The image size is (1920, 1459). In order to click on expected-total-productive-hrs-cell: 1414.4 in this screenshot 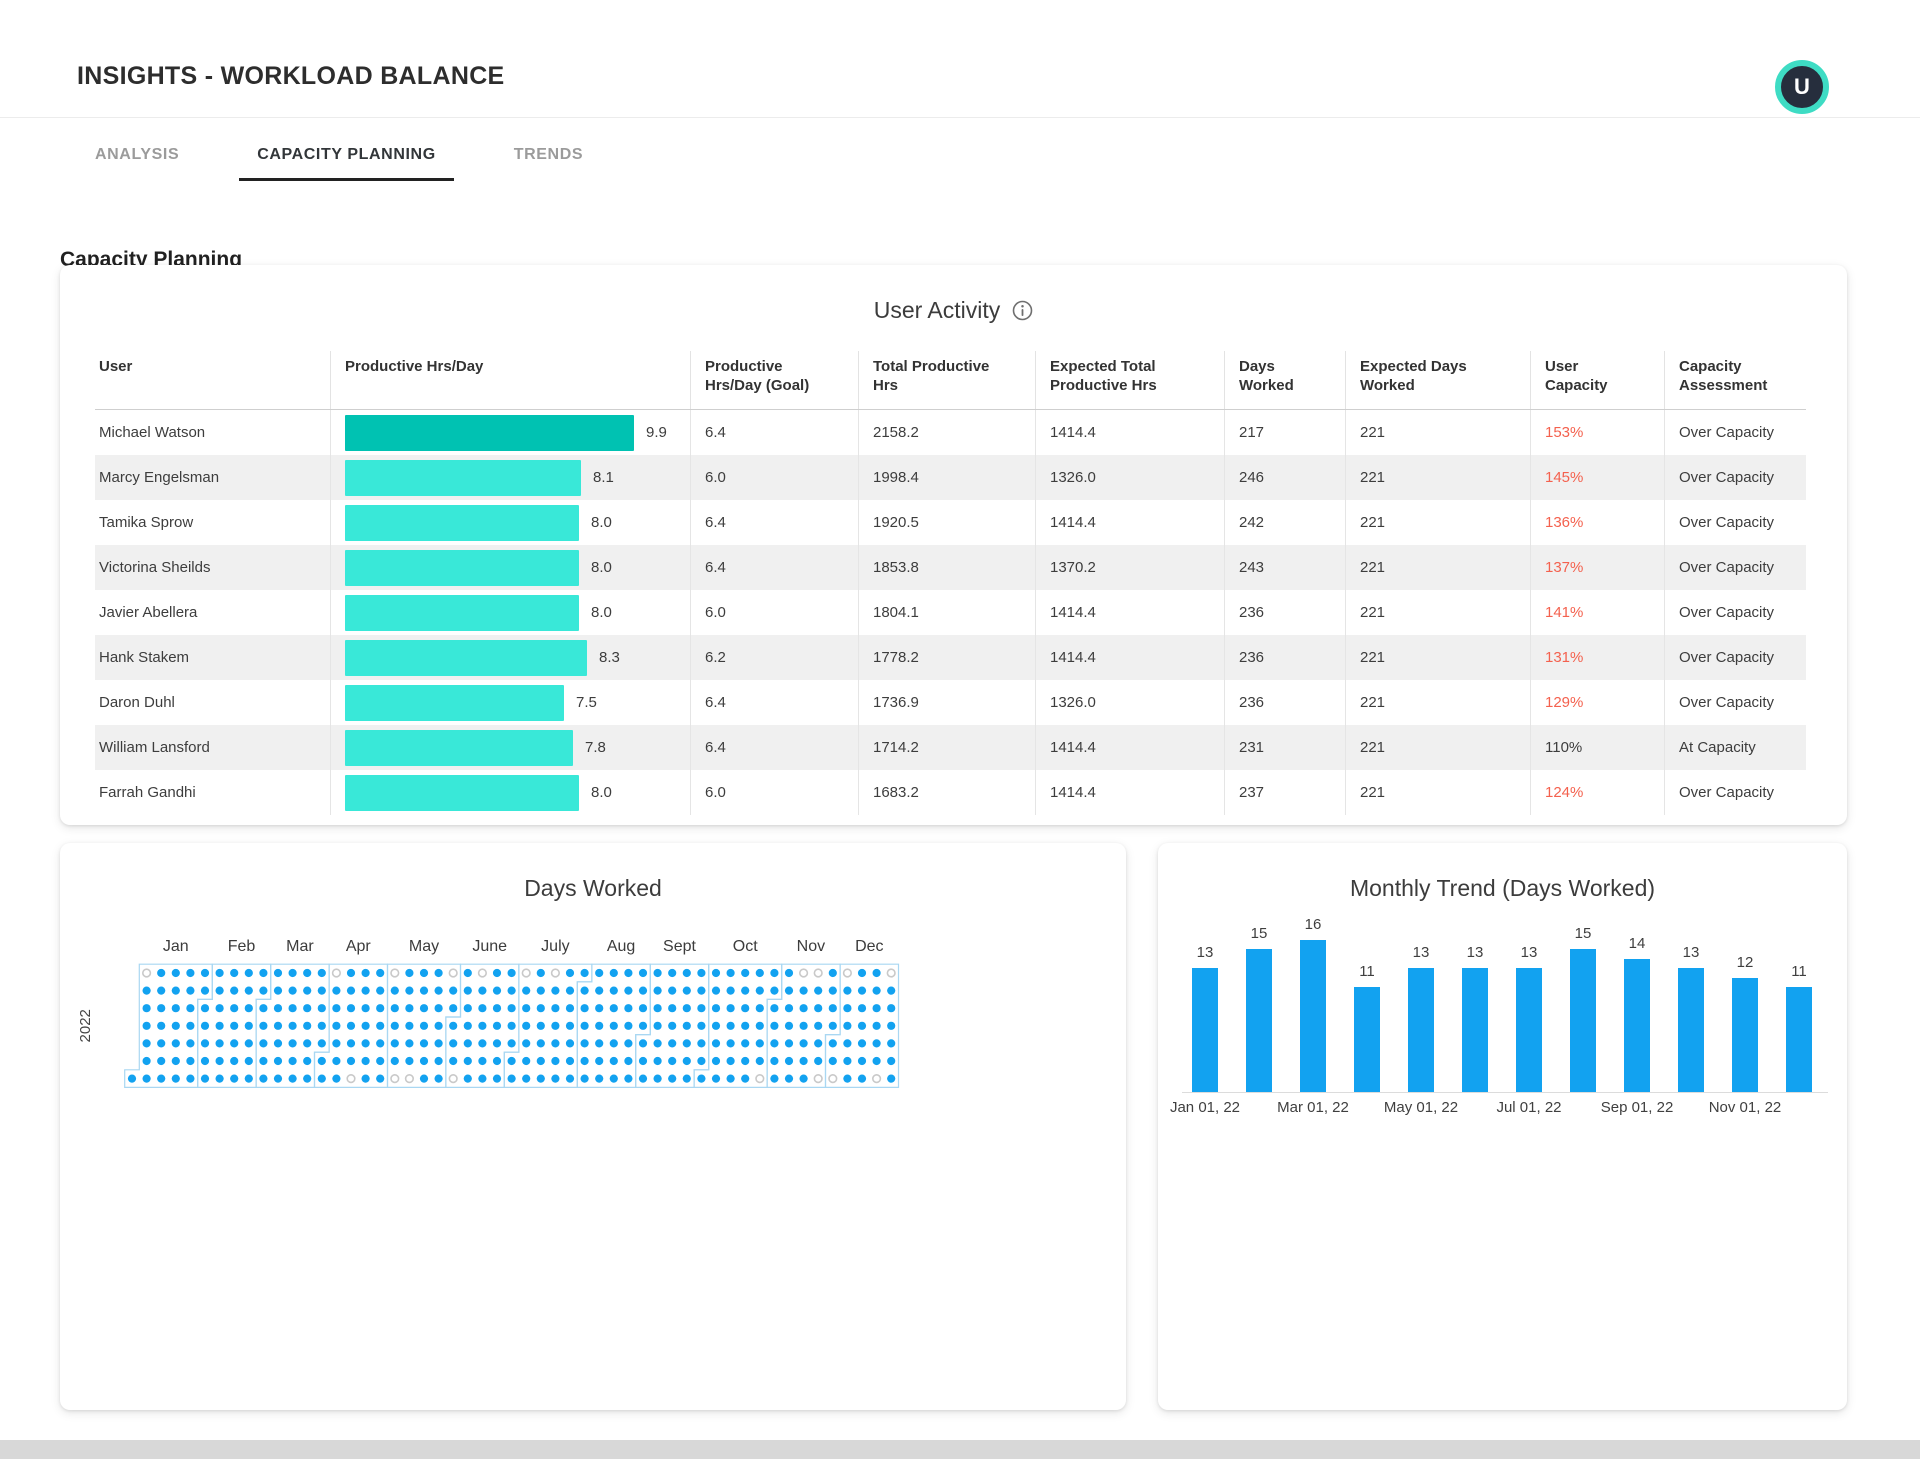, I will do `click(1129, 432)`.